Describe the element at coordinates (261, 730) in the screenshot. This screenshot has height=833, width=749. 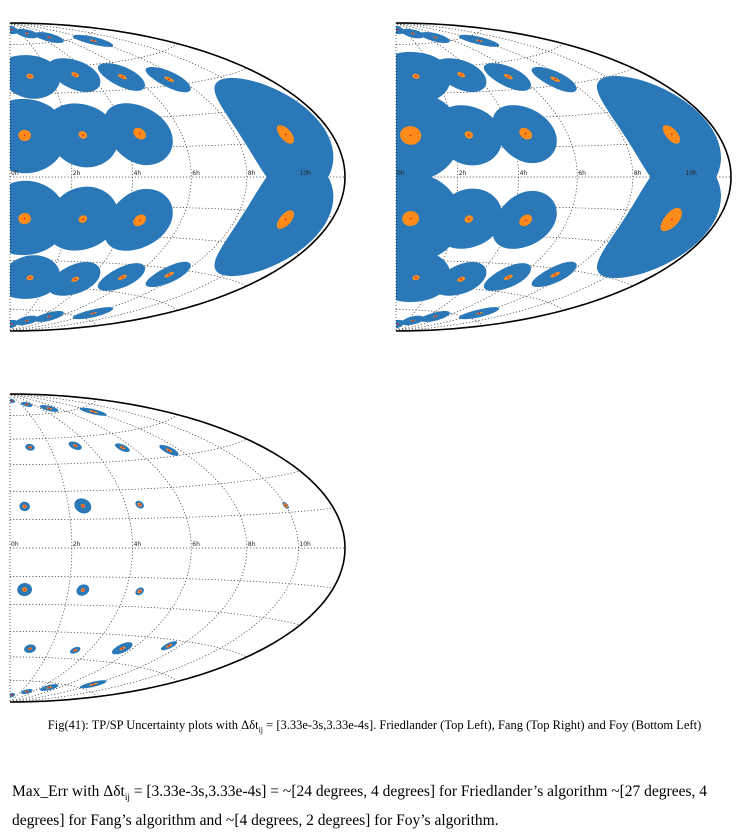
I see `caption-subscript: ij` at that location.